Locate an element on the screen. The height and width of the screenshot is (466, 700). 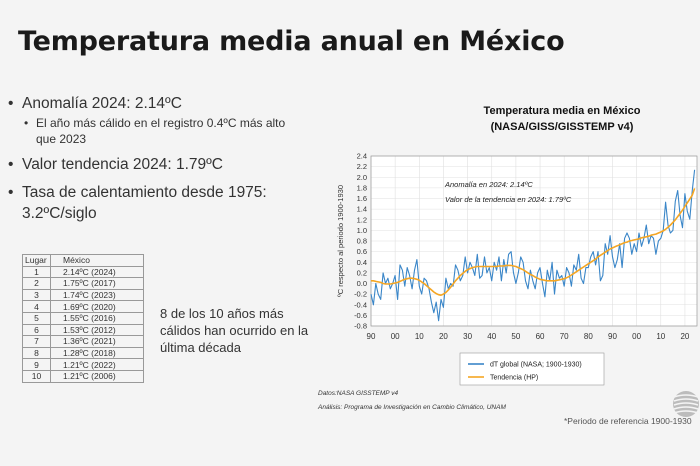
reference-footnote: *Periodo de referencia 1900-1930 is located at coordinates (628, 421).